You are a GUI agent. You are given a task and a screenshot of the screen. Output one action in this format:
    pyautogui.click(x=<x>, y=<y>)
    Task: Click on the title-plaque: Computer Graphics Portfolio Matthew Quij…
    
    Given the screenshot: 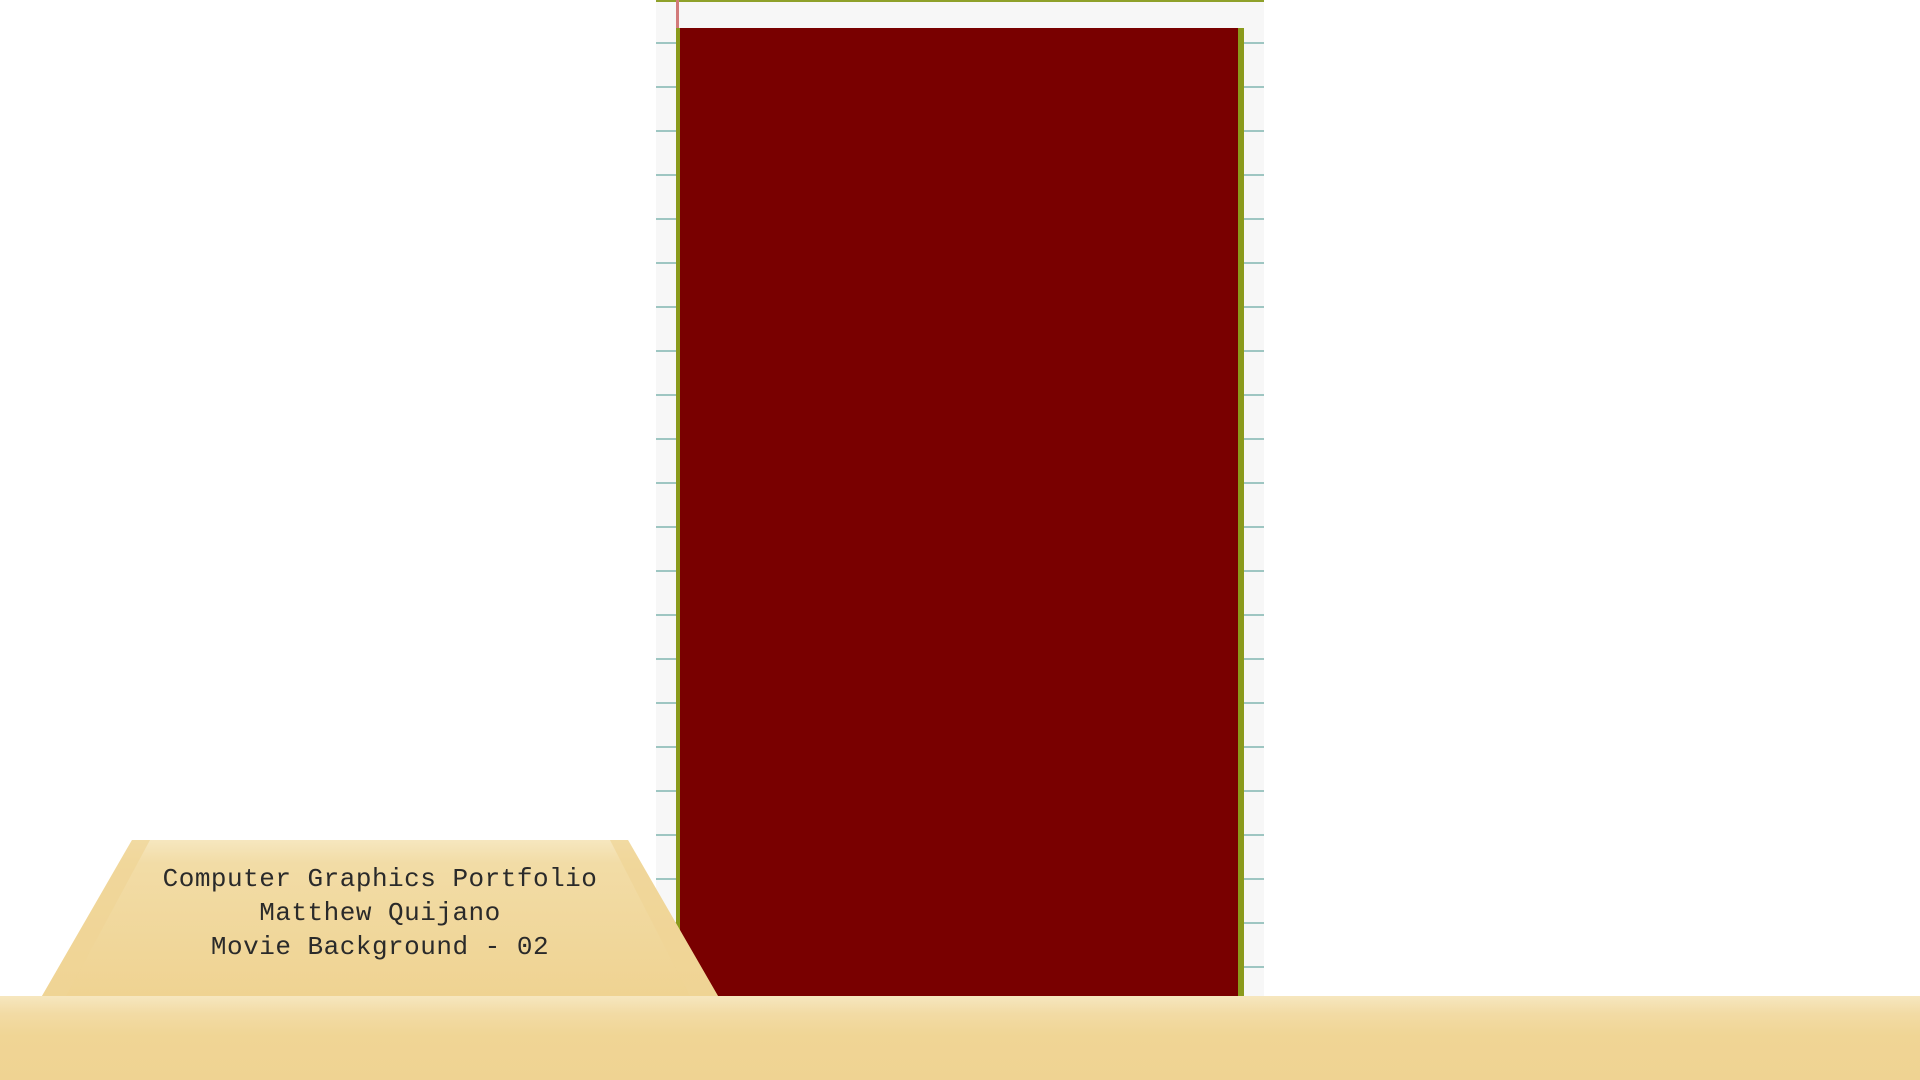 What is the action you would take?
    pyautogui.click(x=380, y=918)
    